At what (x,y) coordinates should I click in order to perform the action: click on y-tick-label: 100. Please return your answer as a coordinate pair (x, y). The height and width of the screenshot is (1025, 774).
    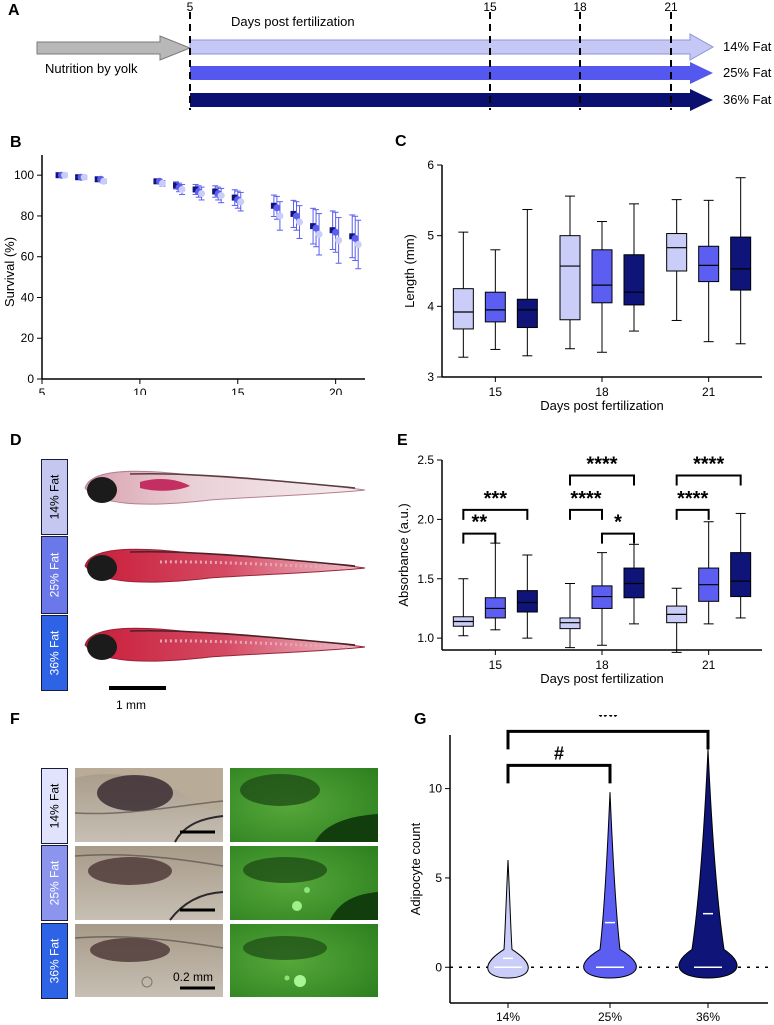
    Looking at the image, I should click on (24, 175).